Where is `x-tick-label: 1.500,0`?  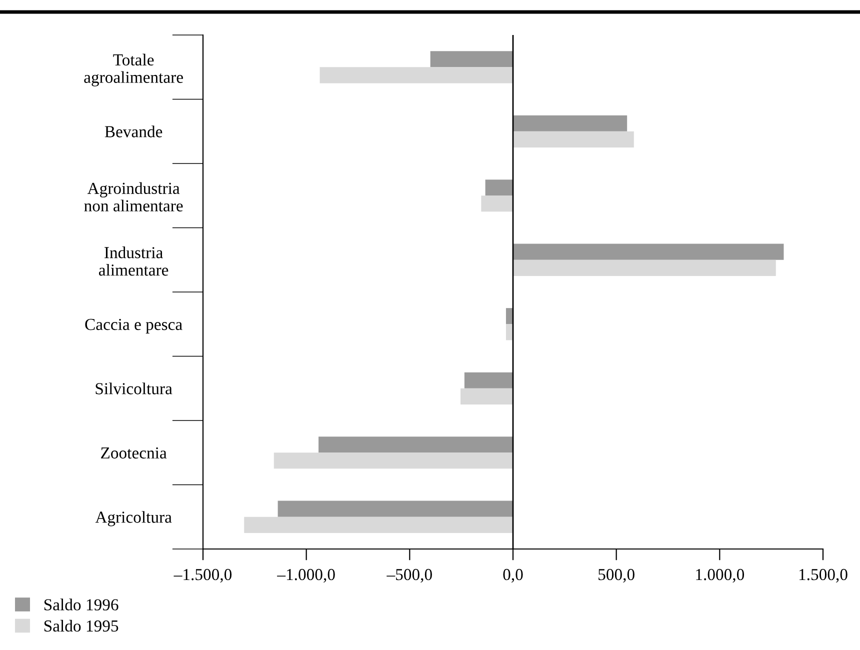
x-tick-label: 1.500,0 is located at coordinates (823, 575).